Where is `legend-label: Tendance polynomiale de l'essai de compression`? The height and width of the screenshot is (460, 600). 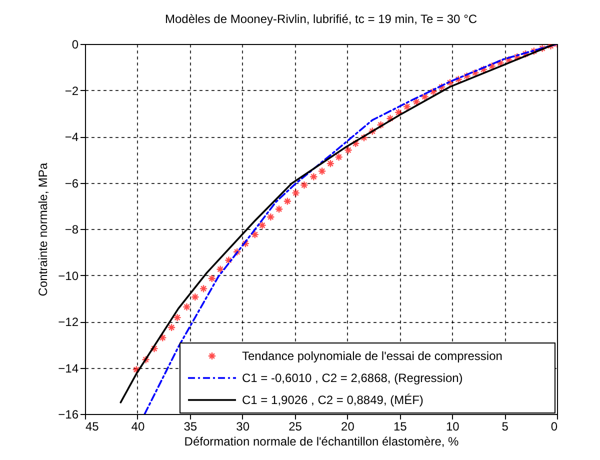
legend-label: Tendance polynomiale de l'essai de compression is located at coordinates (372, 356).